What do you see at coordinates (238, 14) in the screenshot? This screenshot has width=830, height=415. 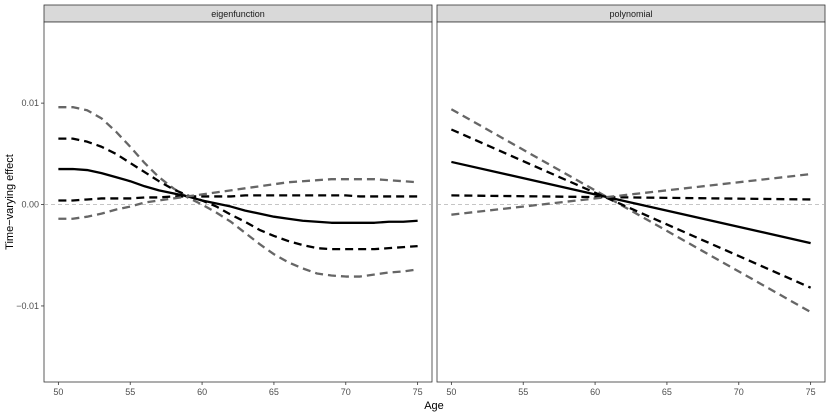 I see `strip-label-eigenfunction: eigenfunction` at bounding box center [238, 14].